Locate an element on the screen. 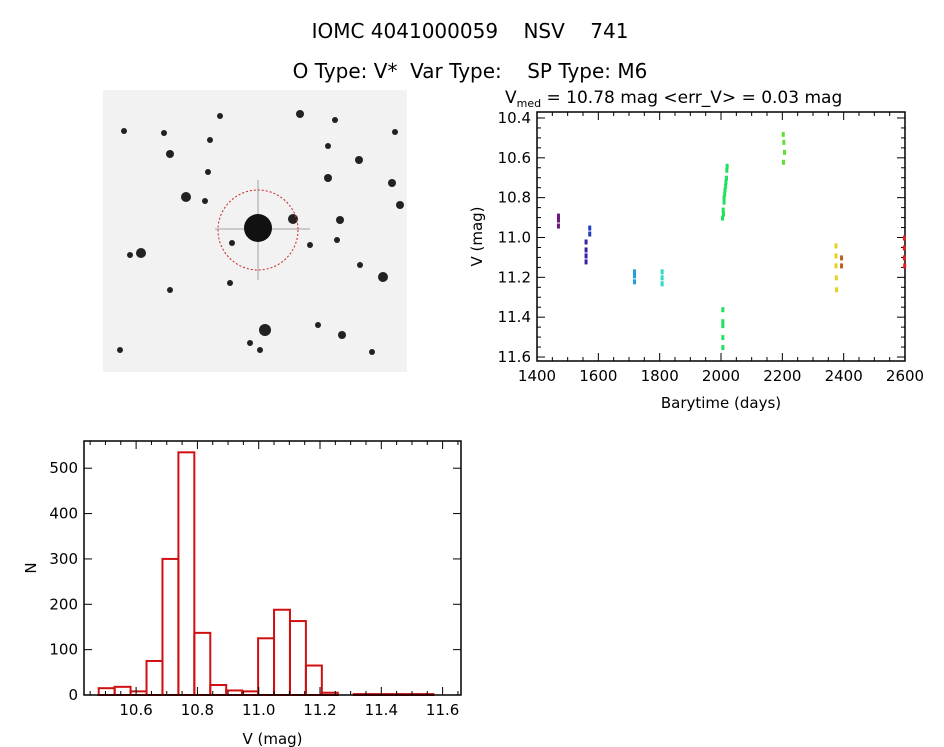 This screenshot has height=747, width=944. x-tick-label: 11.6 is located at coordinates (442, 710).